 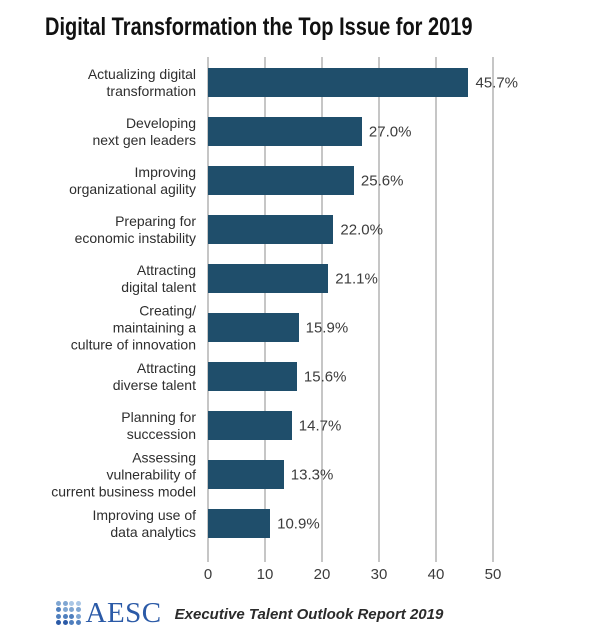 What do you see at coordinates (144, 131) in the screenshot?
I see `category-label: Developing next gen leaders` at bounding box center [144, 131].